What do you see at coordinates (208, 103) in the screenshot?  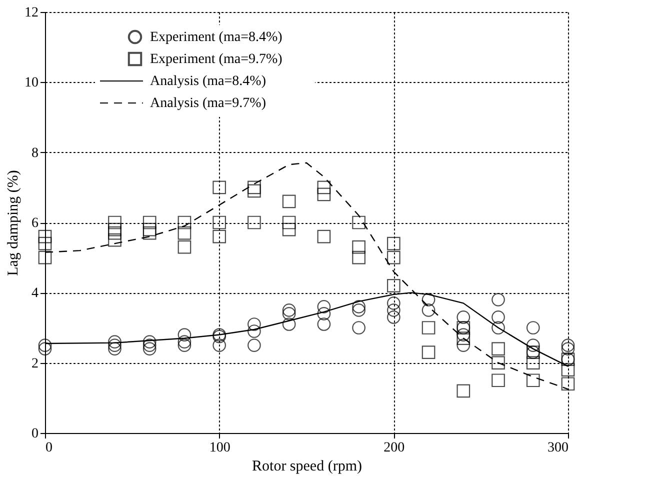 I see `legend-label: Analysis (ma=9.7%)` at bounding box center [208, 103].